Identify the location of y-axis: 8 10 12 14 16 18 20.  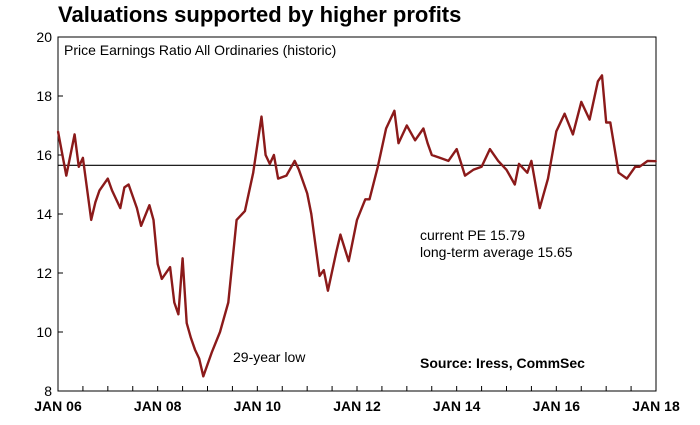
(49, 214).